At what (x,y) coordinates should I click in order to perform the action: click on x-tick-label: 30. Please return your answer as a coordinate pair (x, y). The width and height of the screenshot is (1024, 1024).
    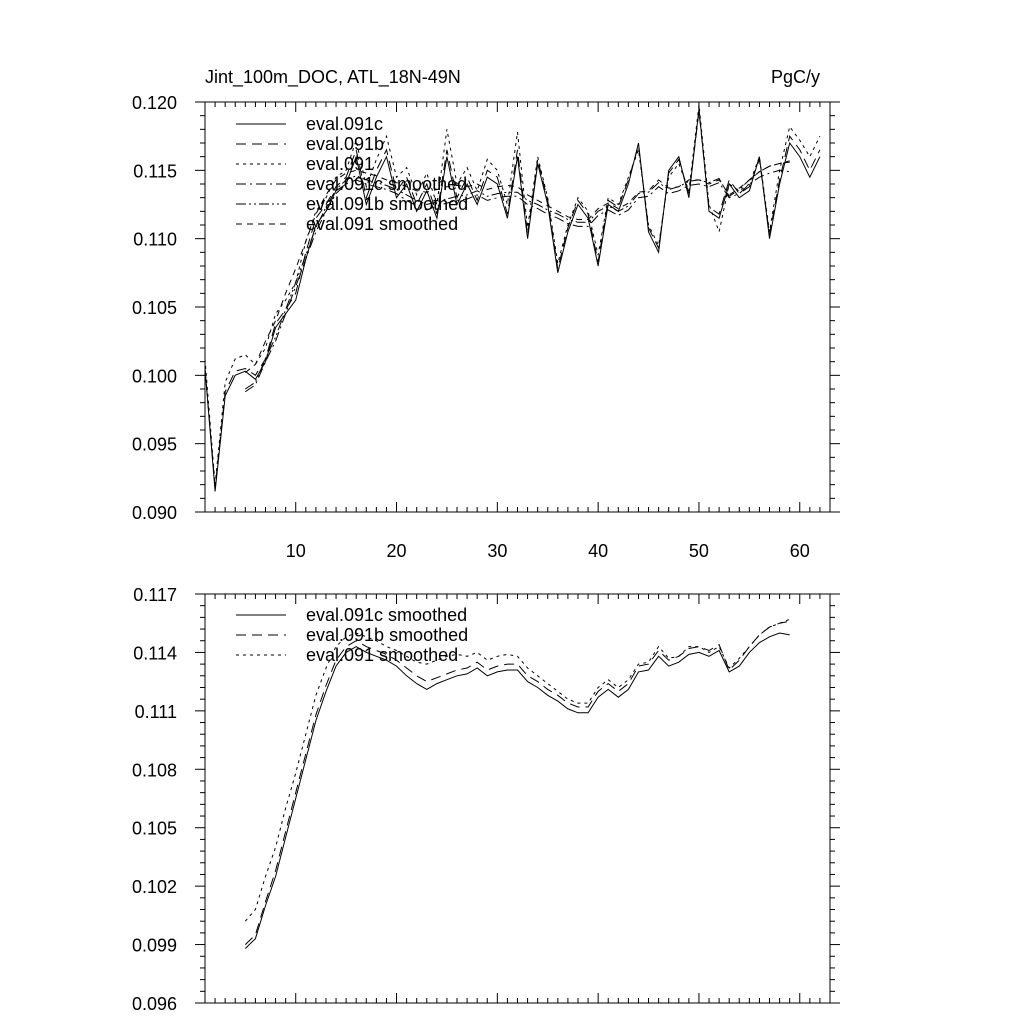
    Looking at the image, I should click on (497, 551).